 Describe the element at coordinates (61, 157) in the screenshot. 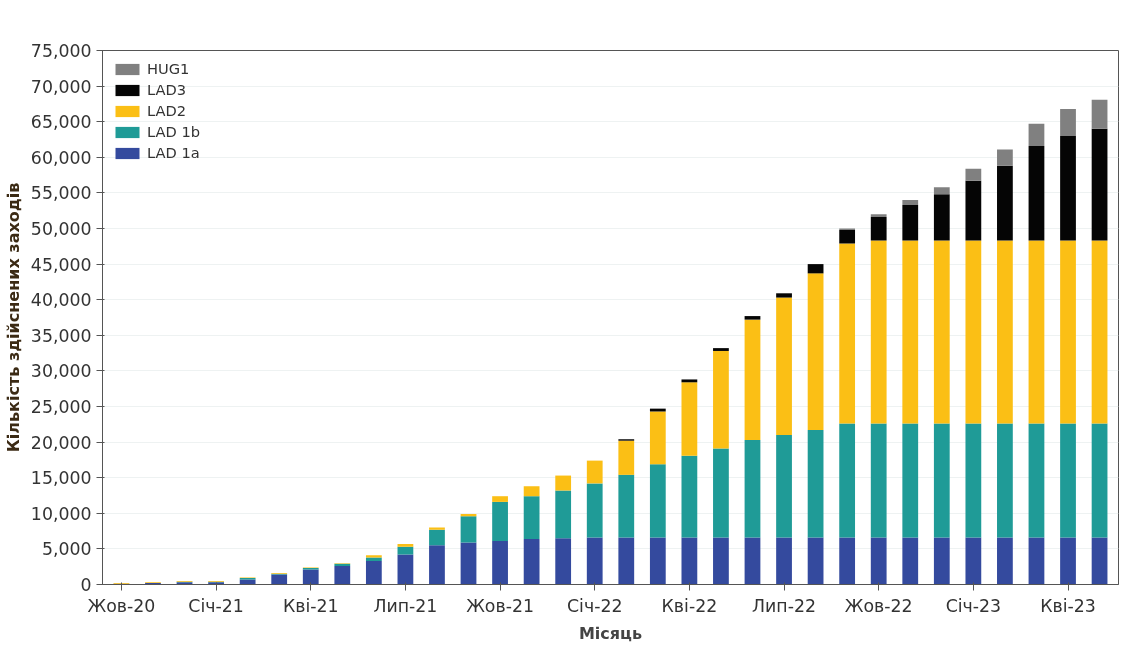

I see `y-tick-label: 60,000` at that location.